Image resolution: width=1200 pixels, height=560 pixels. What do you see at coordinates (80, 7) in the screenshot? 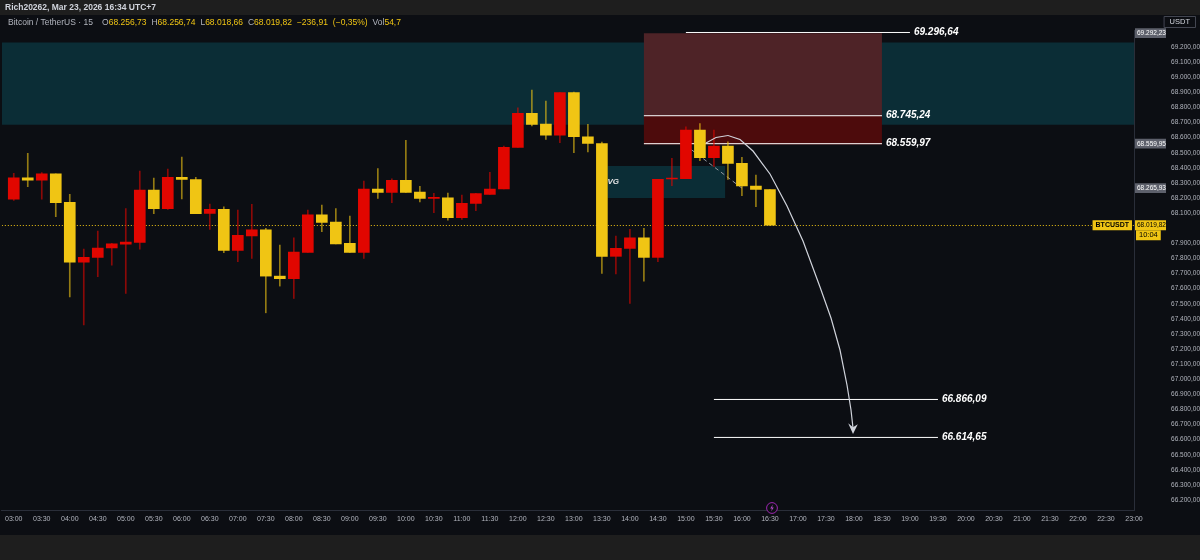
I see `text: Rich20262, Mar 23, 2026 16:34 UTC+7` at bounding box center [80, 7].